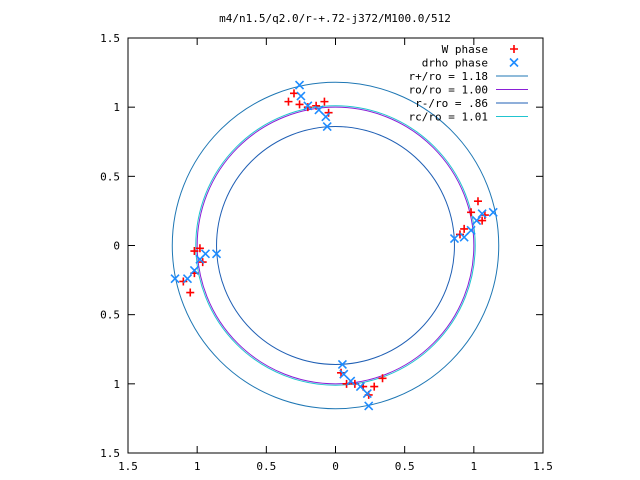 The width and height of the screenshot is (640, 480). I want to click on legend-label: r-/ro = .86, so click(451, 103).